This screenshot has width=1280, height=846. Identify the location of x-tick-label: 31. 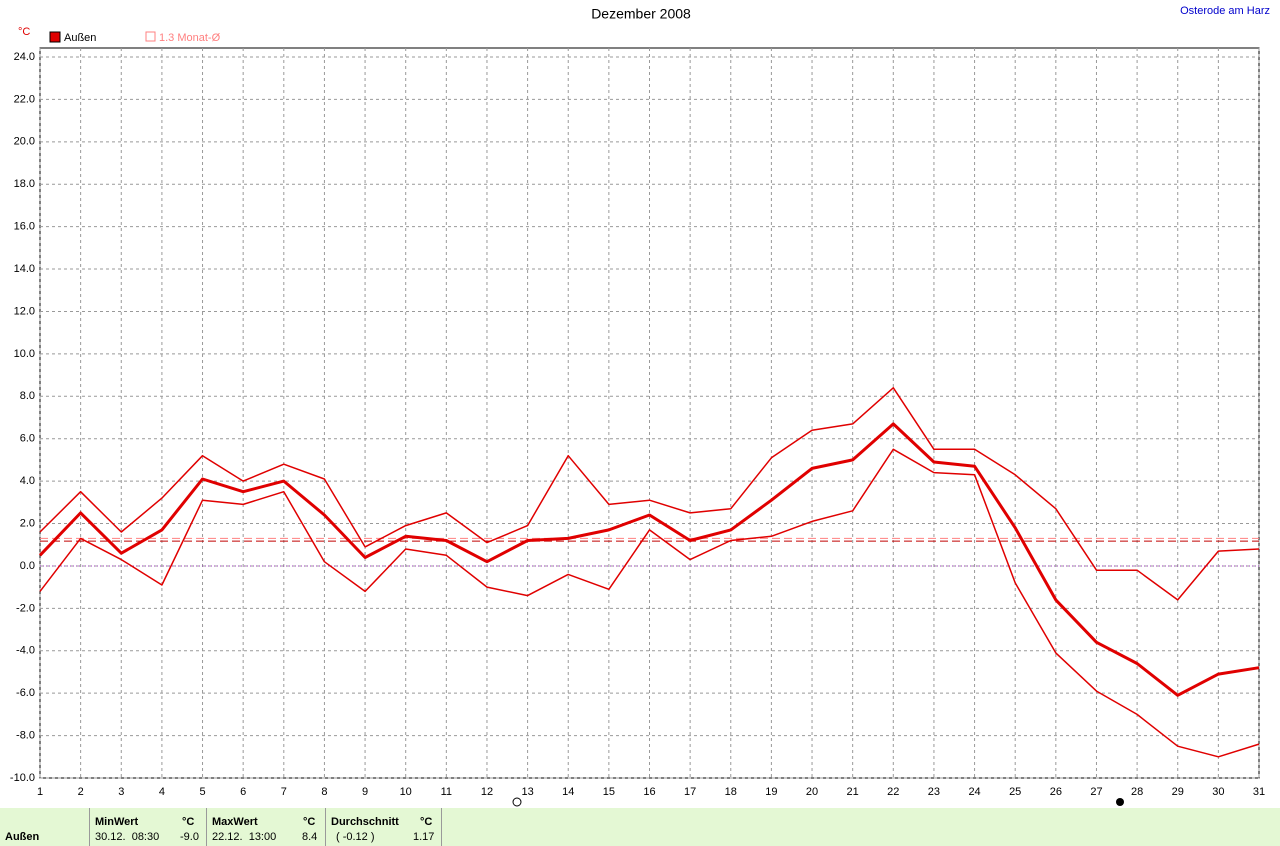
(1259, 792).